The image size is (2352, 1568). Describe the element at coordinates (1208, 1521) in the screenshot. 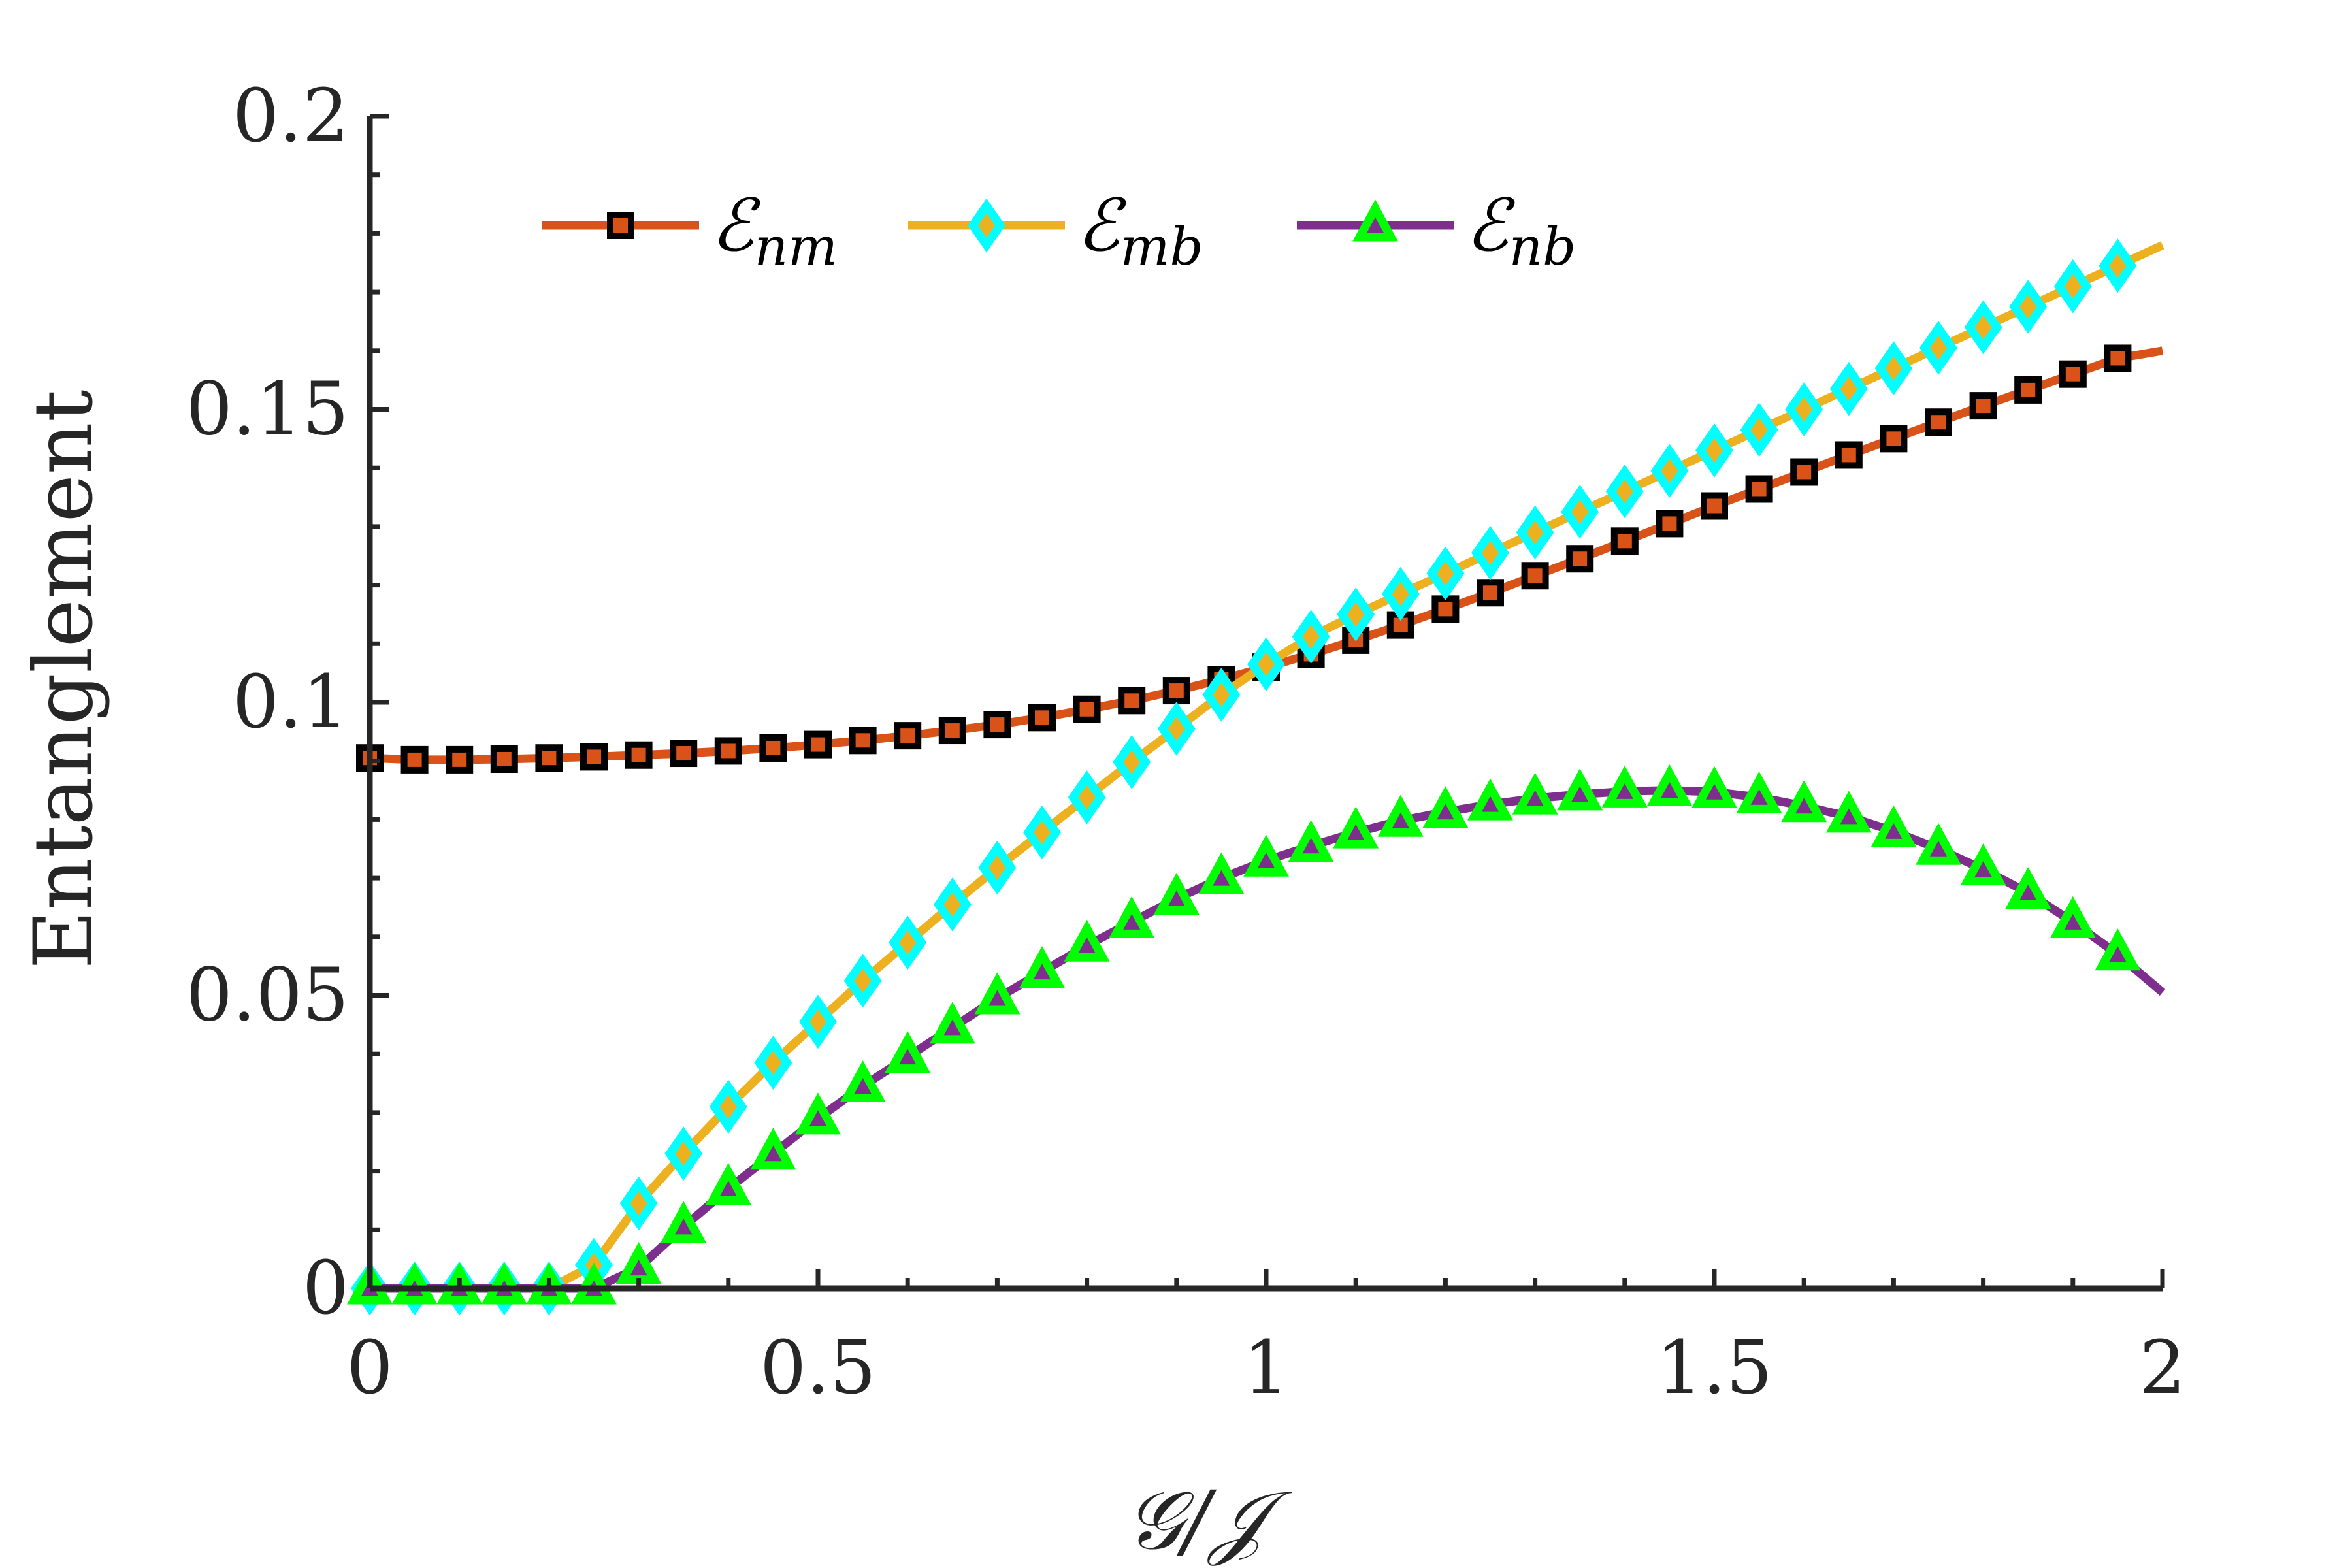

I see `x-axis-label: 𝒢/𝒥` at that location.